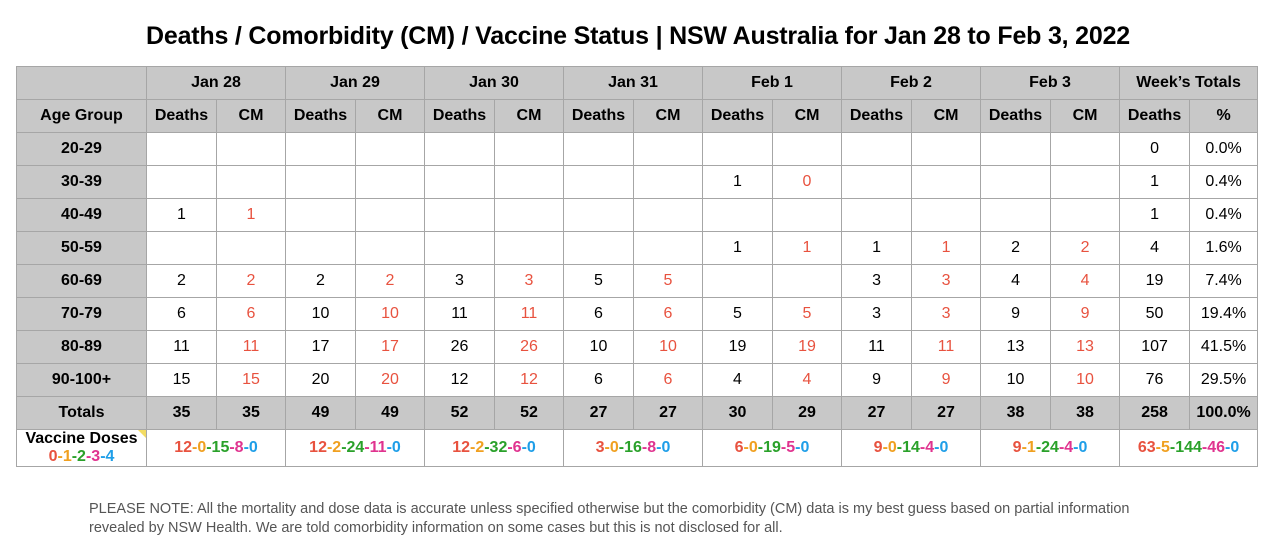 This screenshot has height=550, width=1276. What do you see at coordinates (1155, 347) in the screenshot?
I see `week-deaths-cell: 107` at bounding box center [1155, 347].